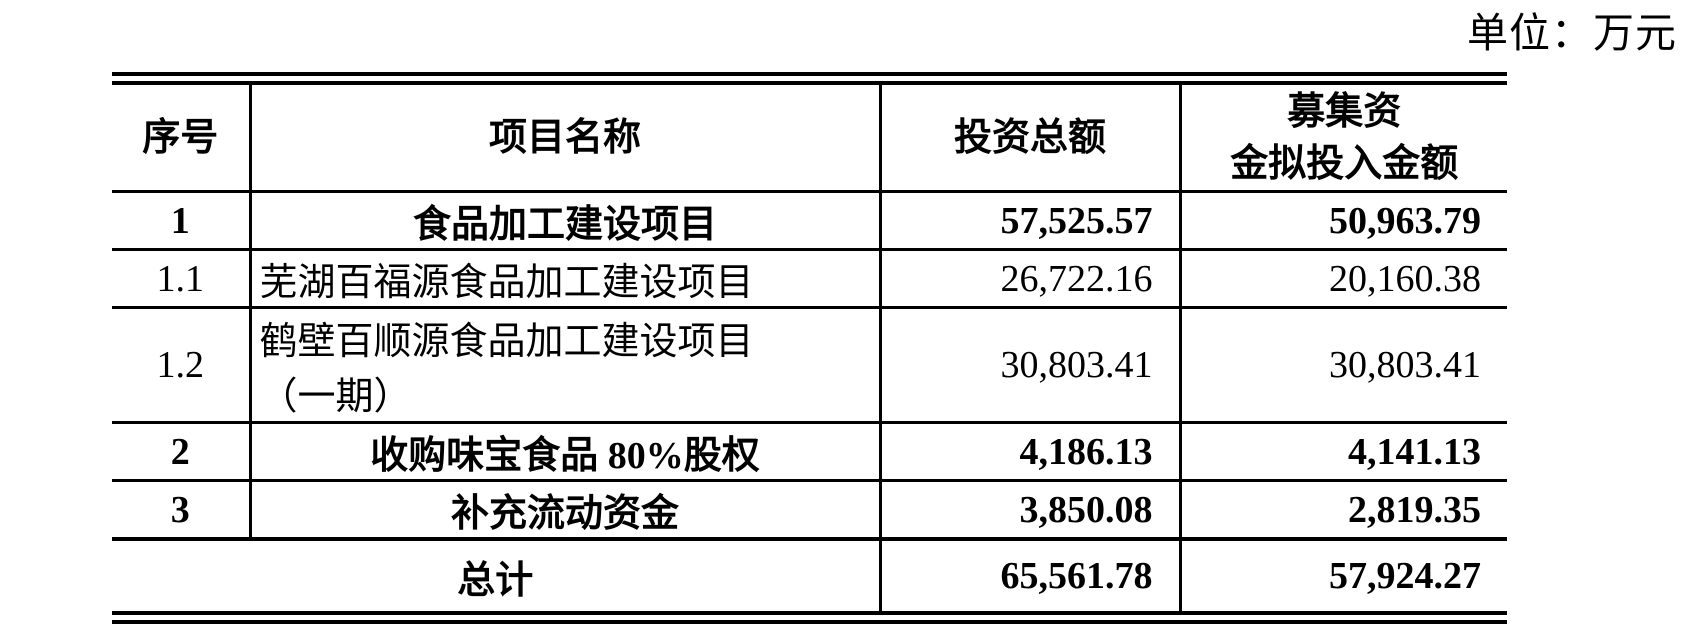 The width and height of the screenshot is (1695, 637). What do you see at coordinates (1031, 452) in the screenshot?
I see `row-2-total-investment: 4,186.13` at bounding box center [1031, 452].